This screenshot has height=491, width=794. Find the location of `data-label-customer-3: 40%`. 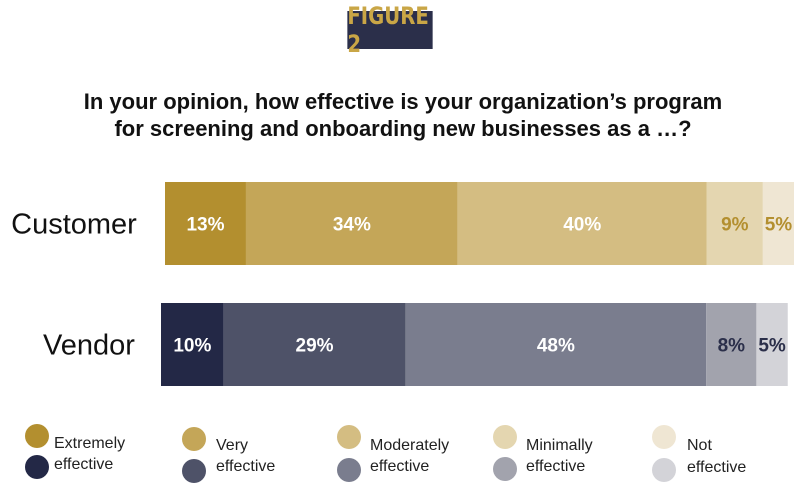

data-label-customer-3: 40% is located at coordinates (582, 225).